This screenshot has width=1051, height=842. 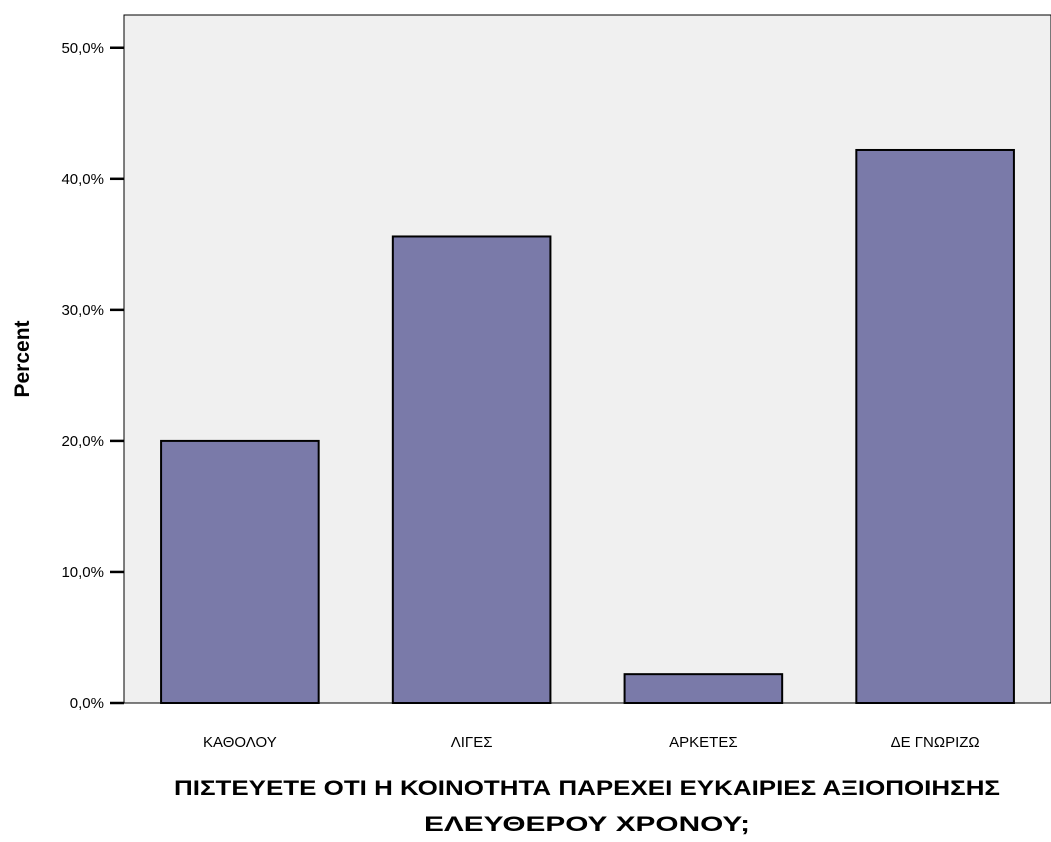 I want to click on y-axis-title: Percent, so click(x=22, y=358).